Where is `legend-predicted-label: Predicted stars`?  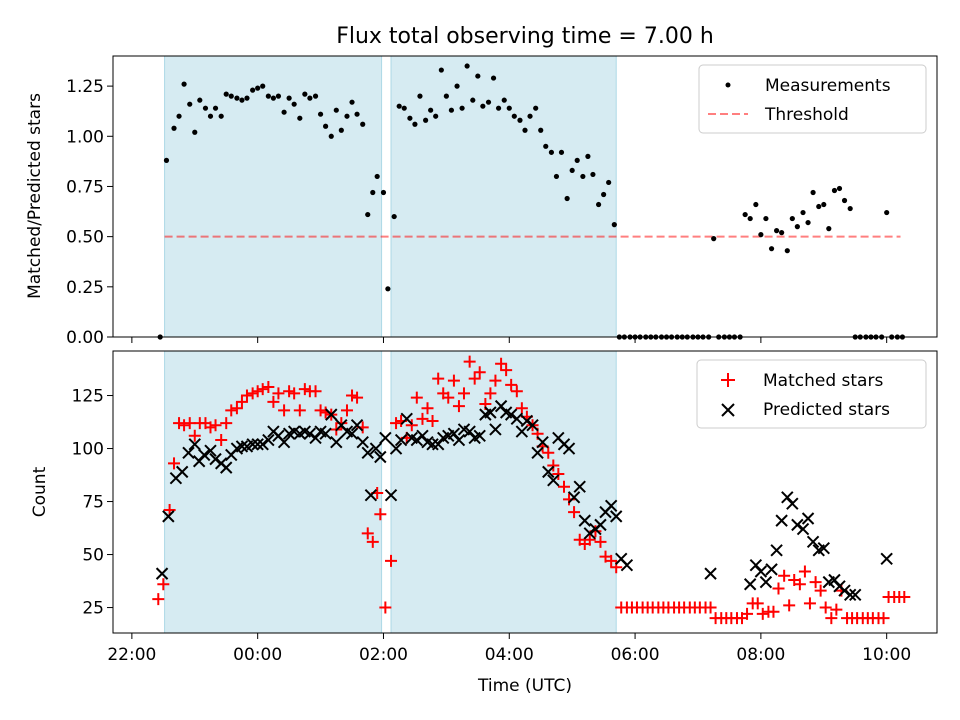 legend-predicted-label: Predicted stars is located at coordinates (826, 410).